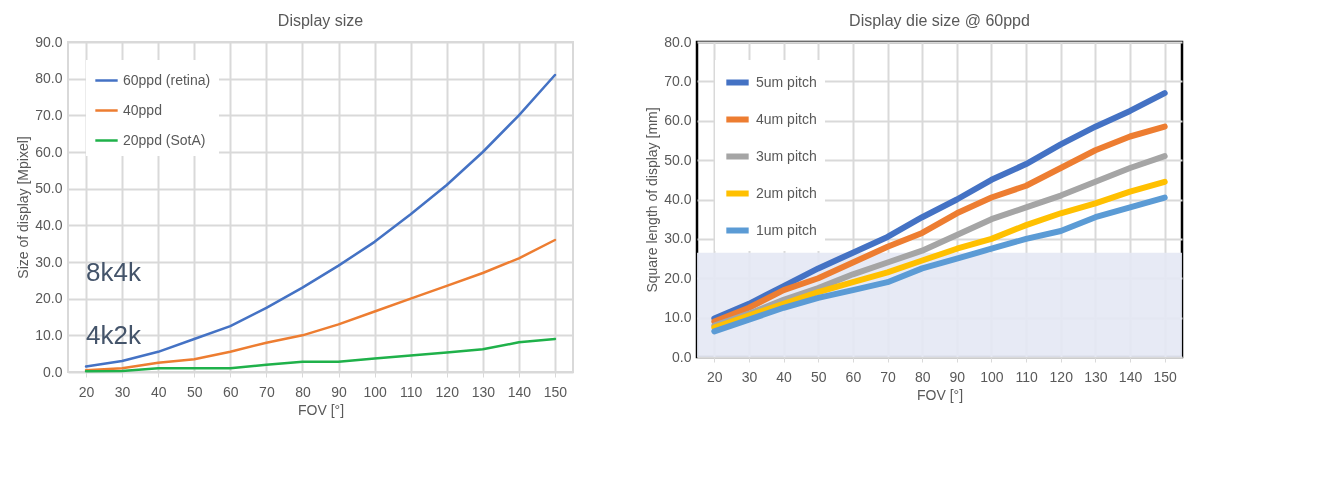  What do you see at coordinates (164, 139) in the screenshot?
I see `legend-label: 20ppd (SotA)` at bounding box center [164, 139].